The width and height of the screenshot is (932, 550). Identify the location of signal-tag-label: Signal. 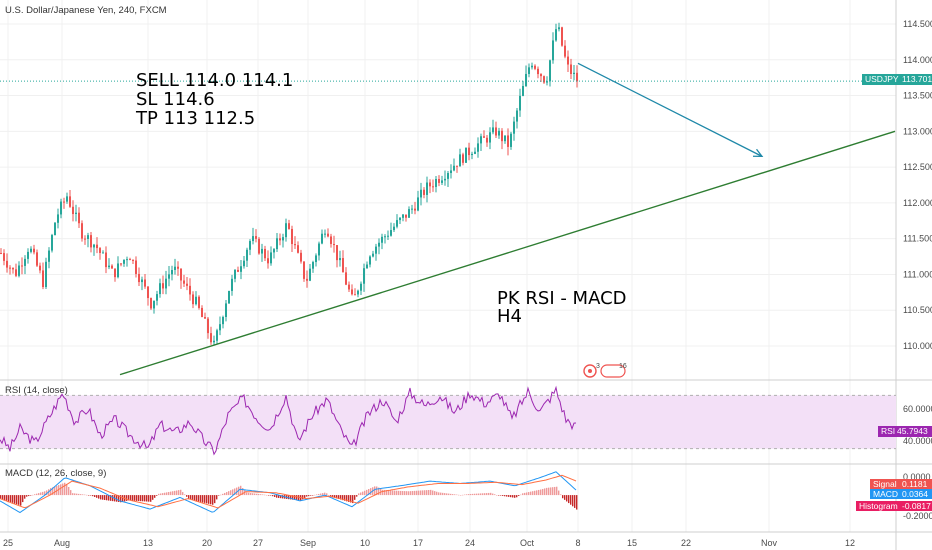
(885, 484).